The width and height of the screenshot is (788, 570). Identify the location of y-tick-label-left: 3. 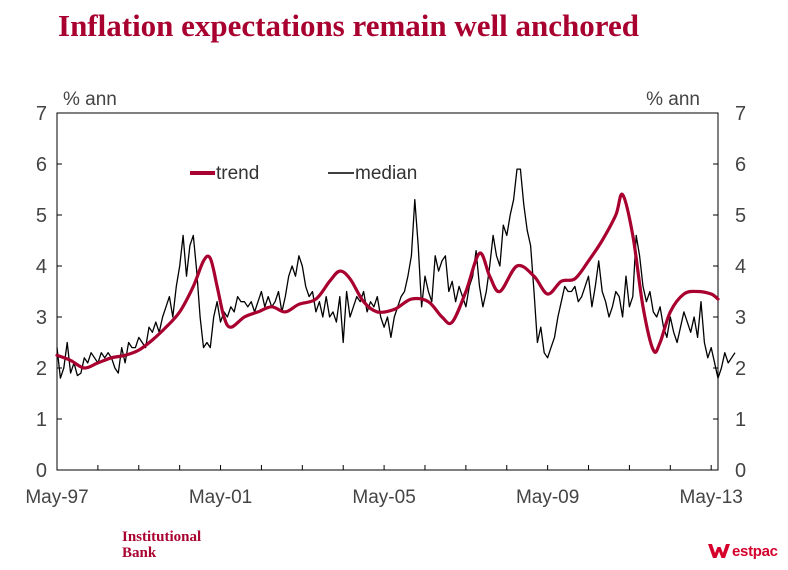
(41, 318).